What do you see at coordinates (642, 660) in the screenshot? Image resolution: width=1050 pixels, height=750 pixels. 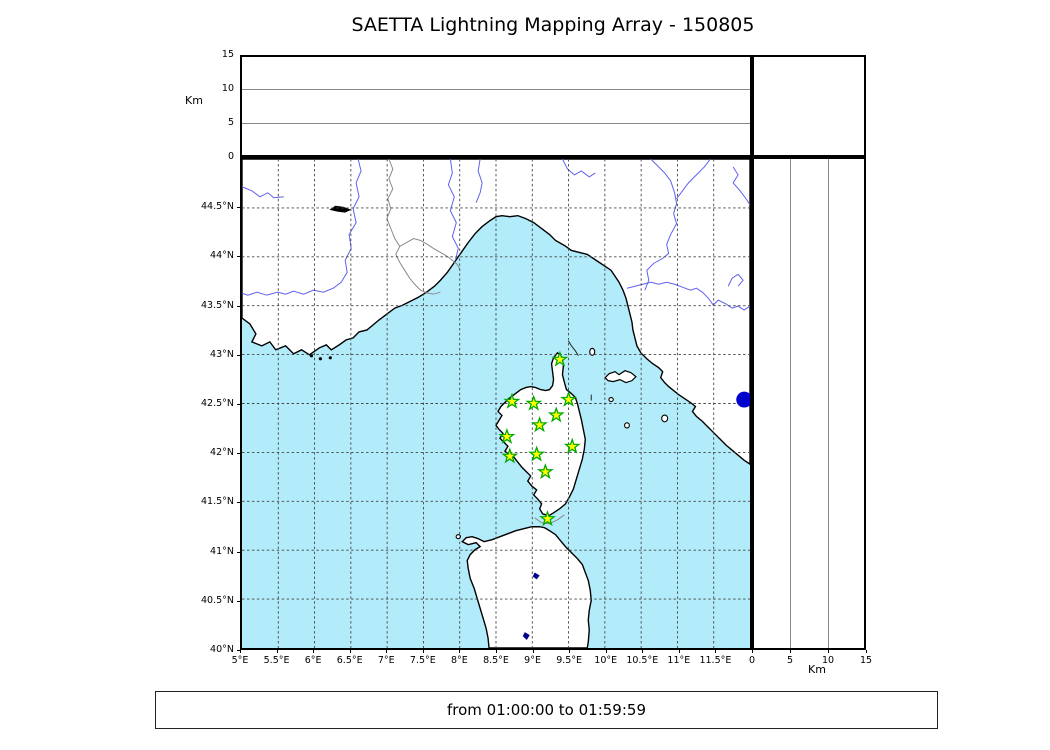 I see `lon-tick-label: 10.5°E` at bounding box center [642, 660].